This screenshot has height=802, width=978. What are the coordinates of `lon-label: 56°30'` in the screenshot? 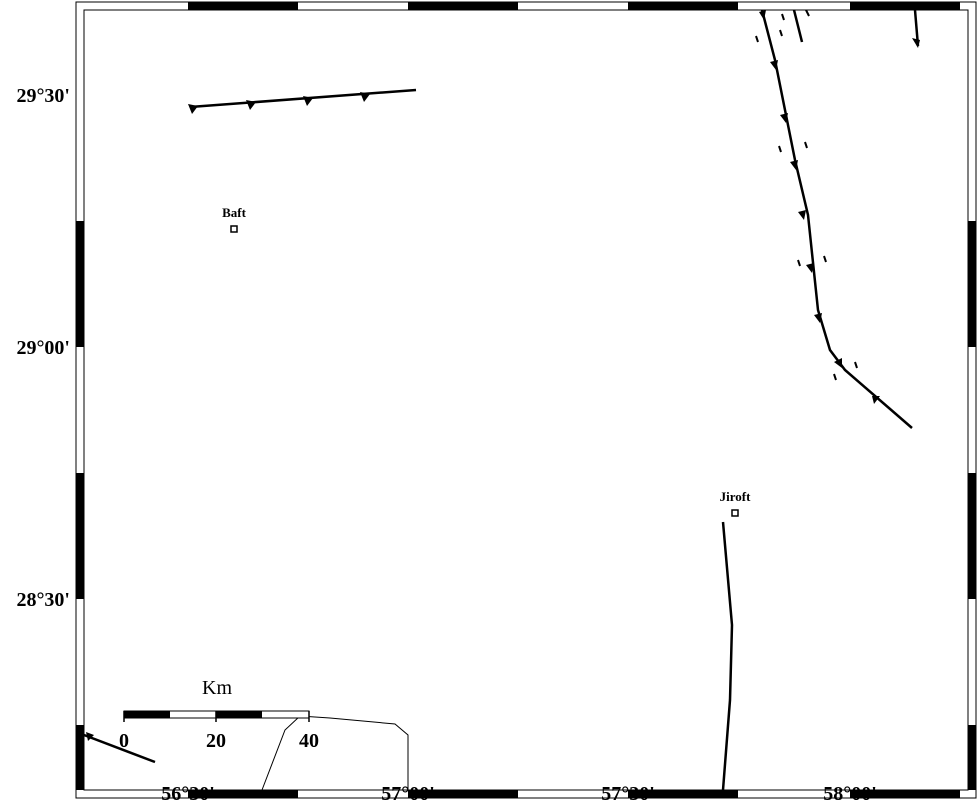 It's located at (188, 792).